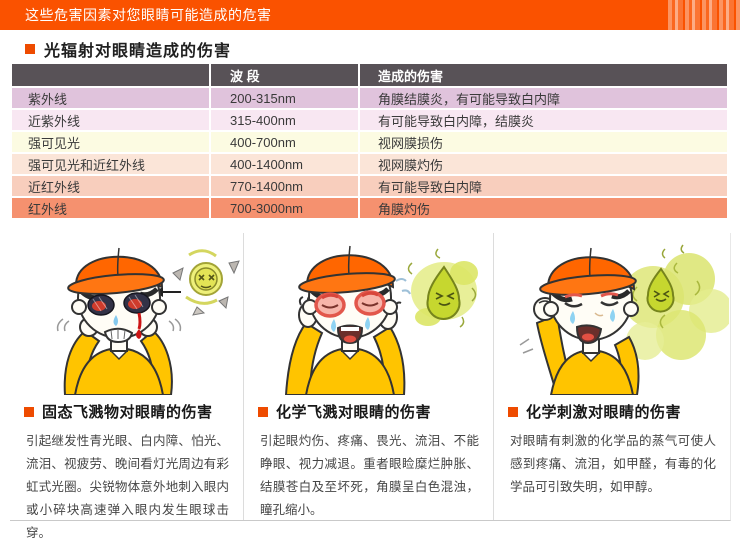 The height and width of the screenshot is (545, 740). Describe the element at coordinates (369, 120) in the screenshot. I see `table-row: 近紫外线 315-400nm 有可能导致白内障，结膜炎` at that location.